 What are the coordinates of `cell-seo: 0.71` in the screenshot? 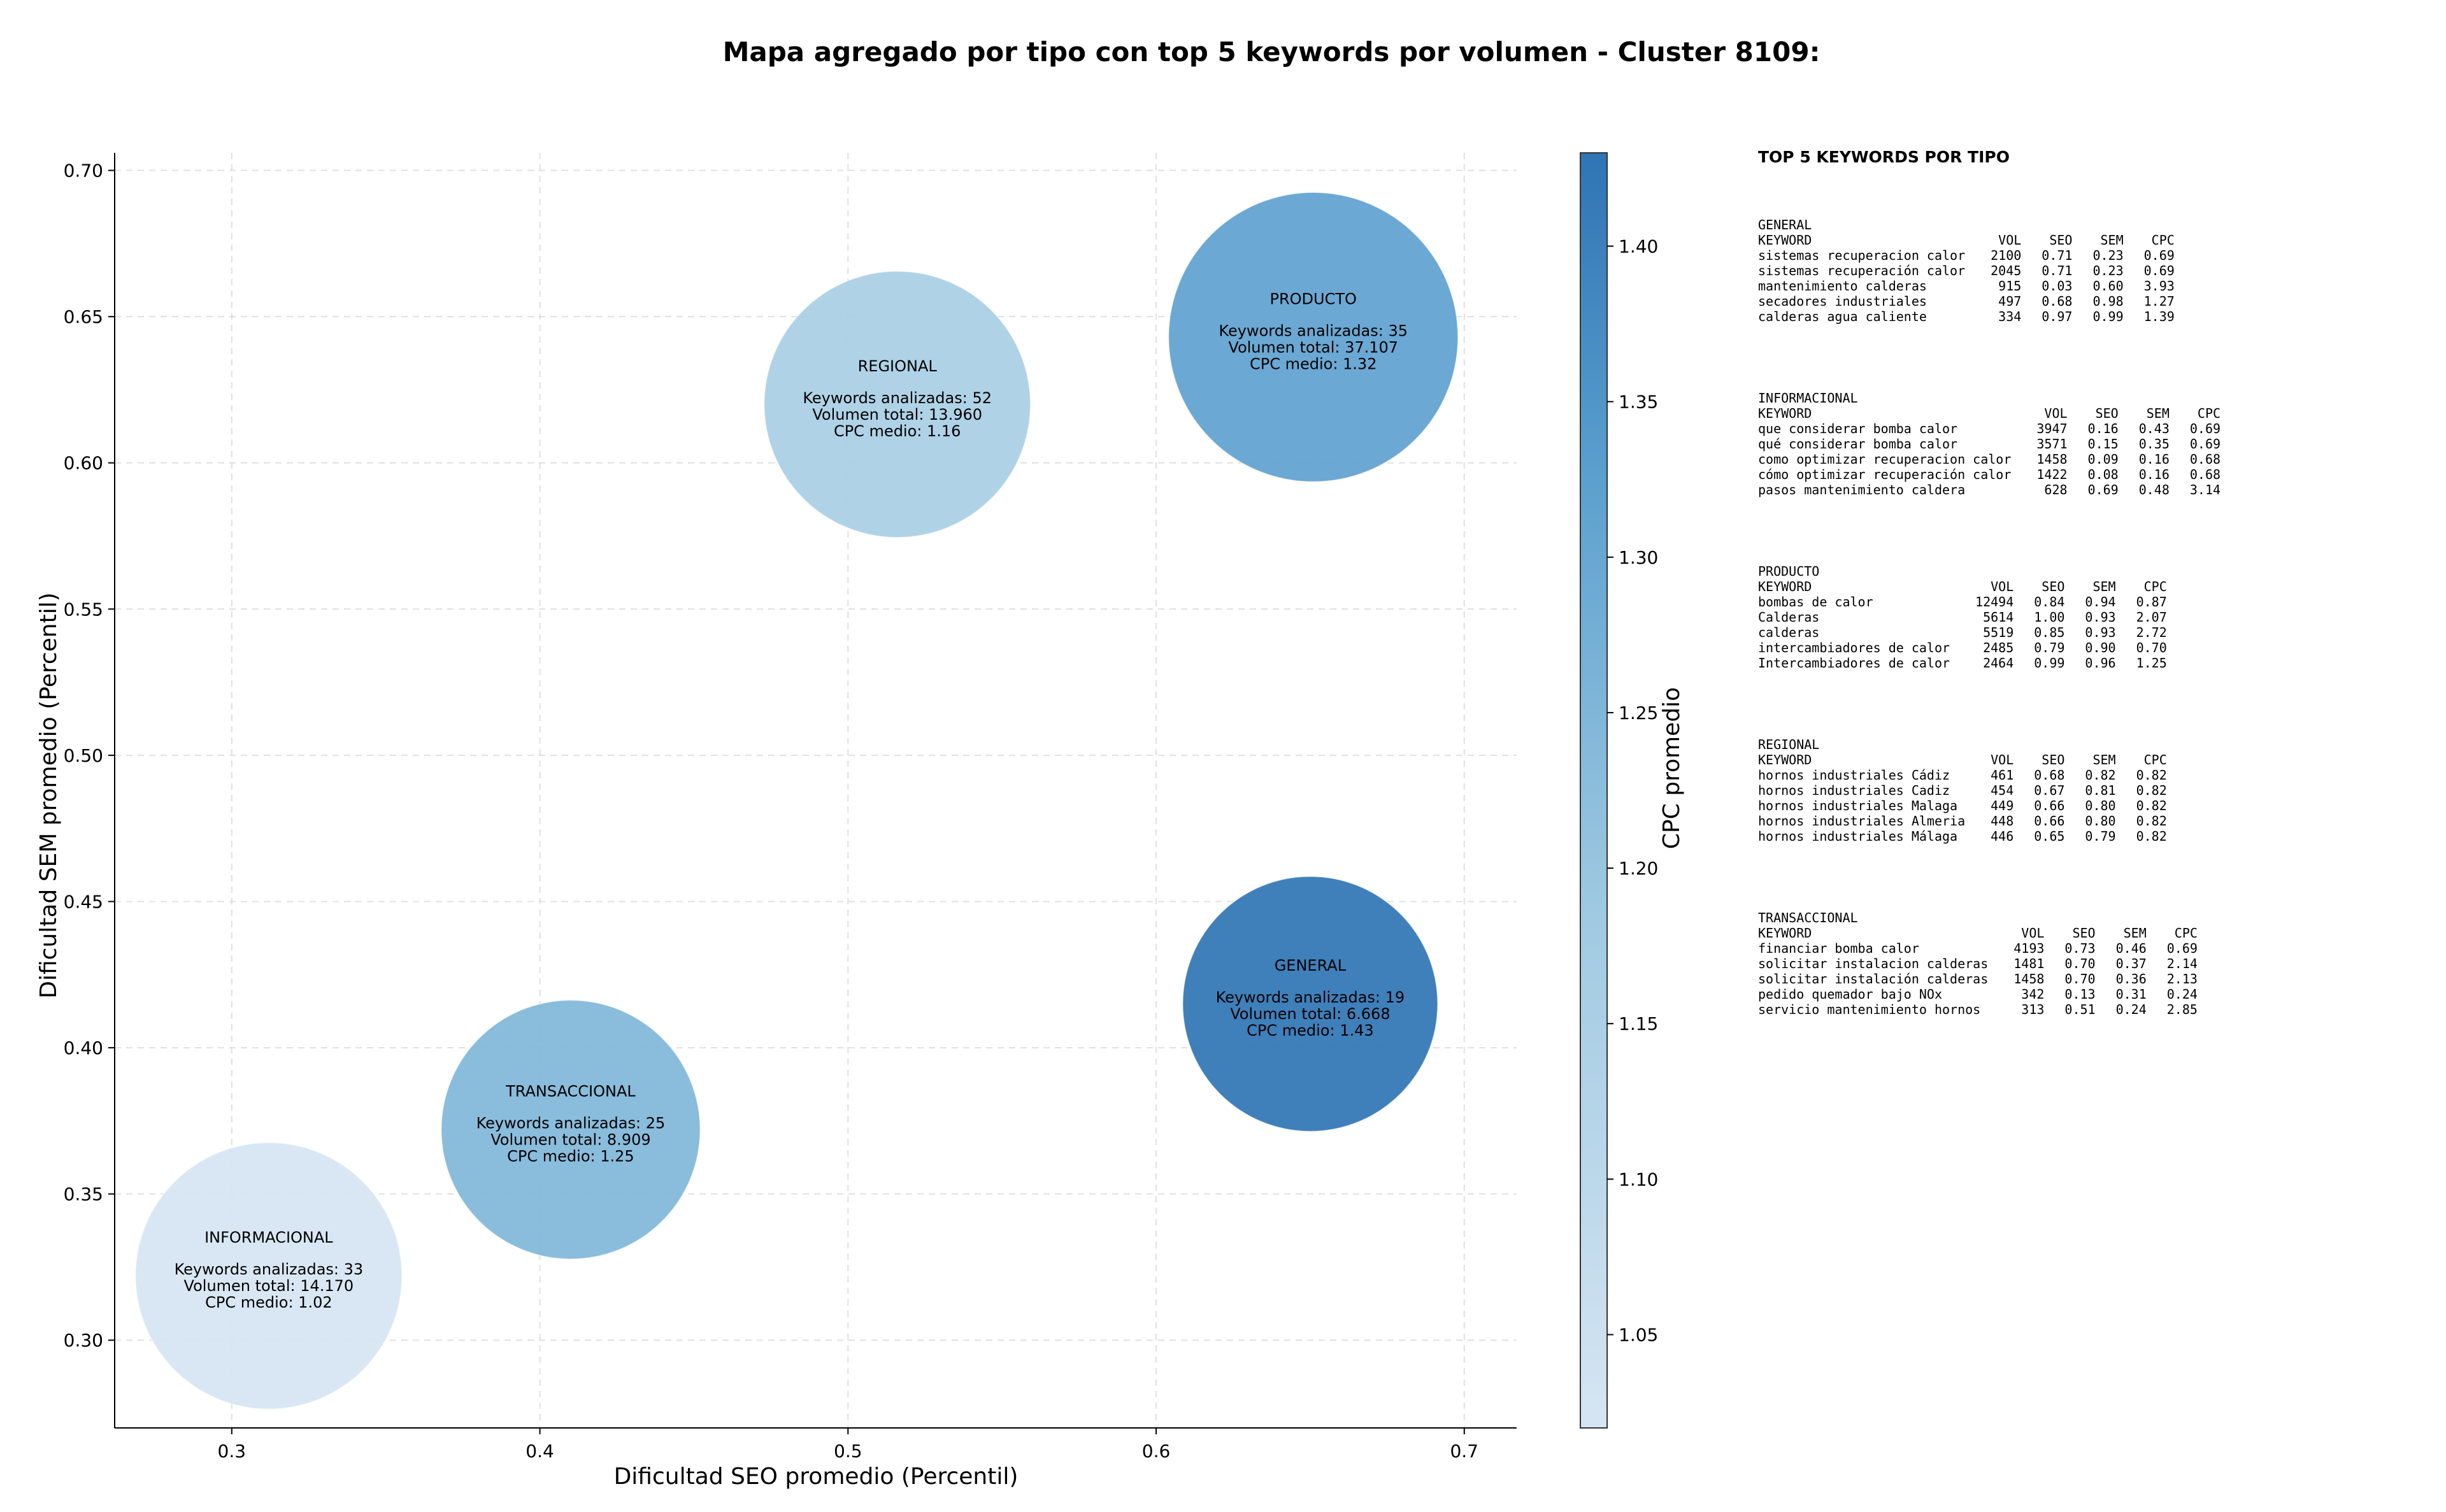 It's located at (2057, 255).